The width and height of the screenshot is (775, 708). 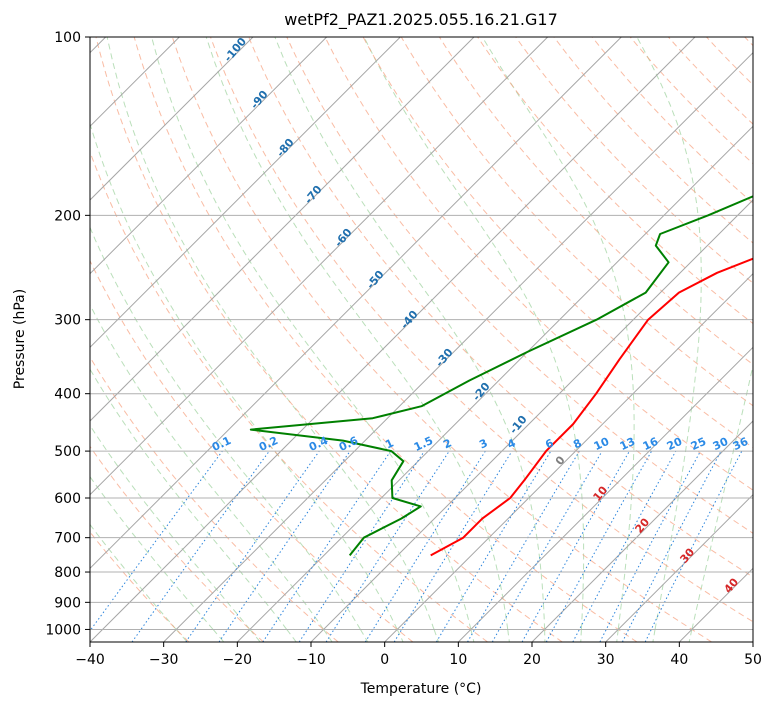 What do you see at coordinates (375, 280) in the screenshot?
I see `dry-adiabat-label: -50` at bounding box center [375, 280].